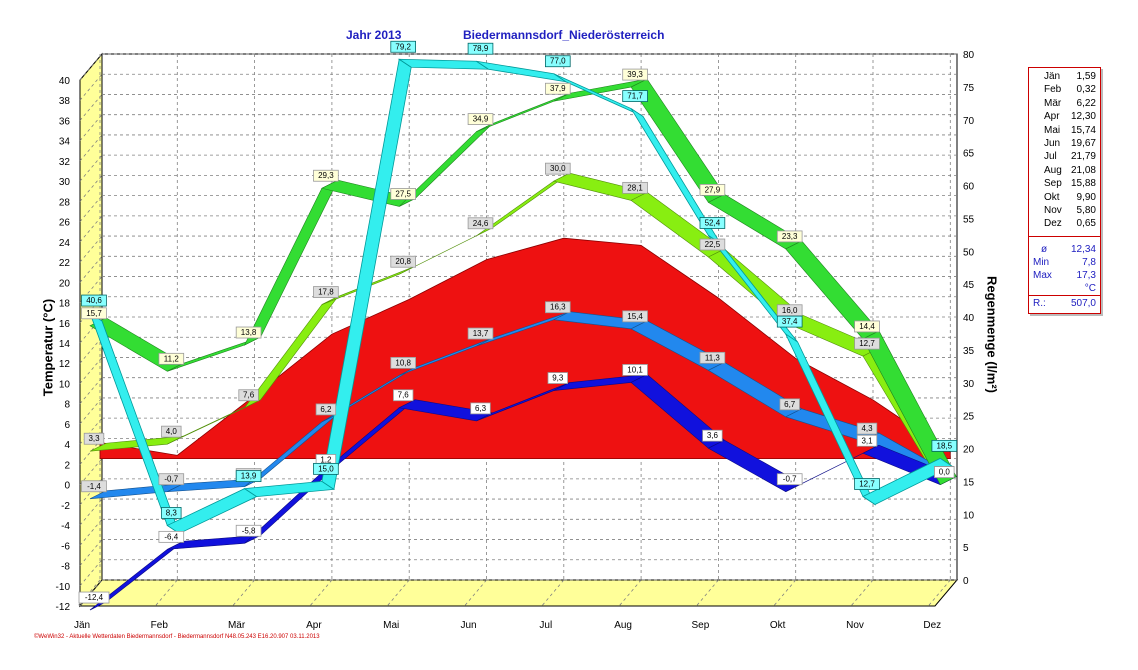  I want to click on temp-min-data-label: -6,4, so click(171, 536).